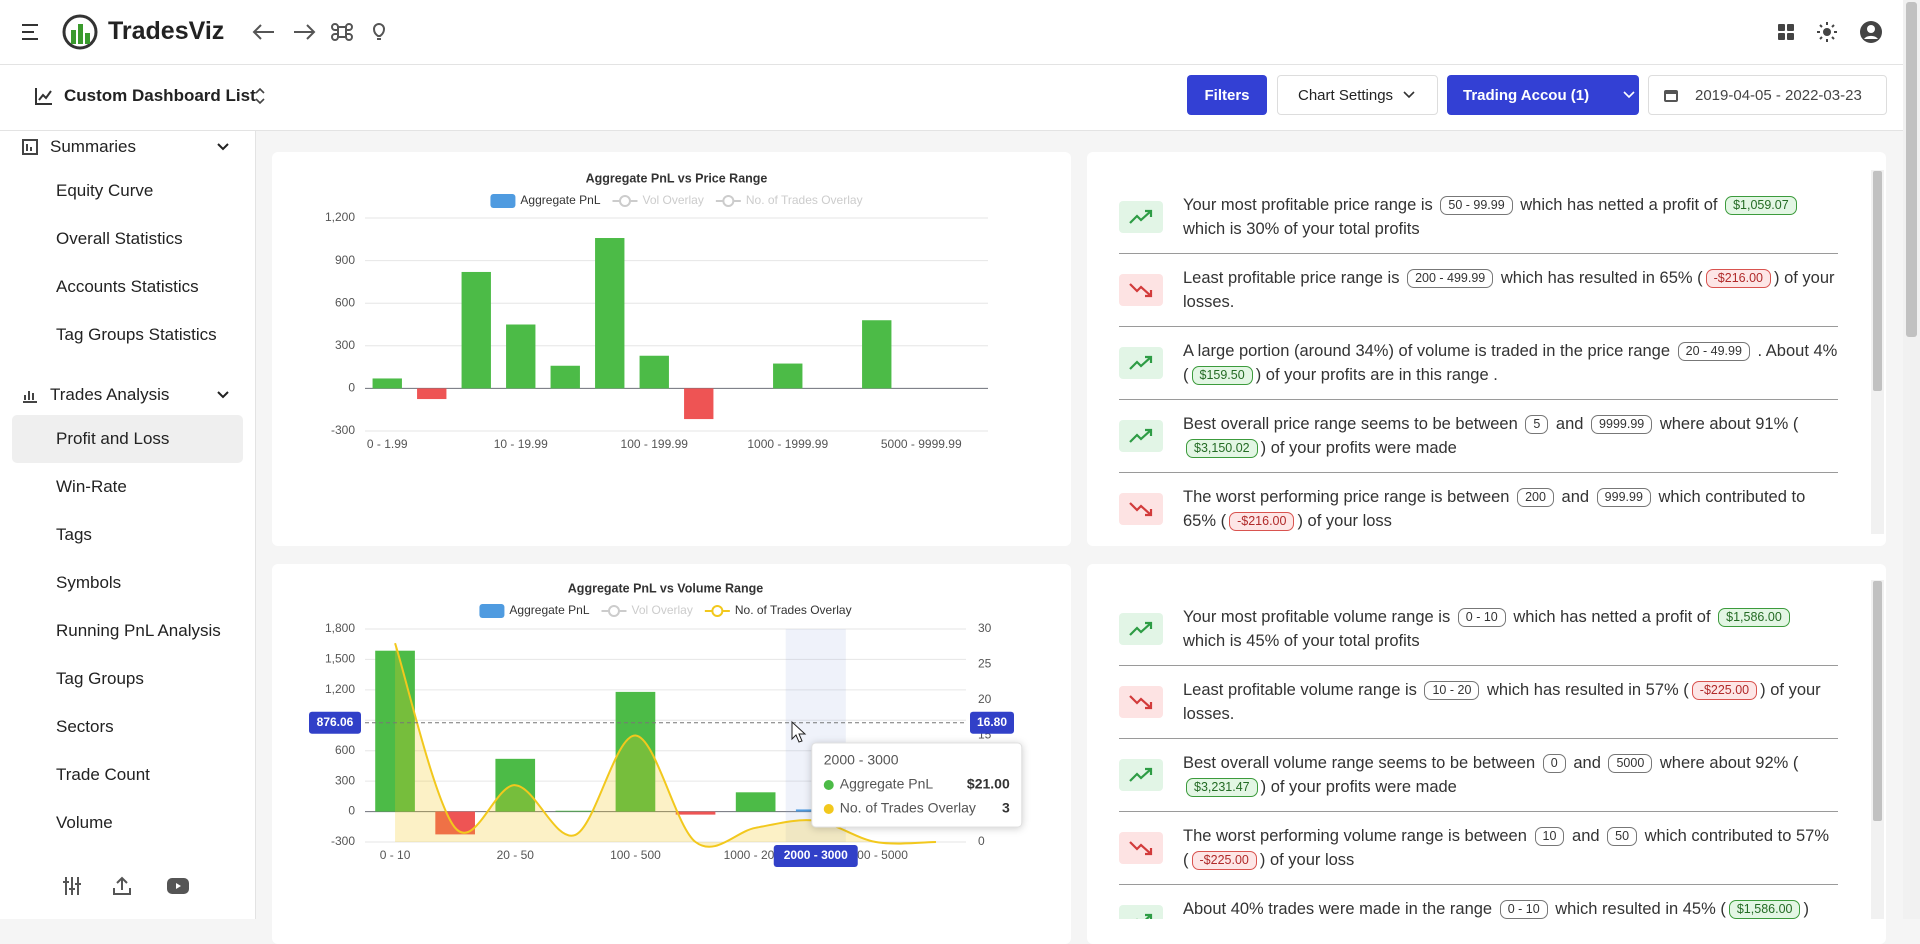 Image resolution: width=1920 pixels, height=944 pixels. I want to click on page-scrollbar, so click(1911, 459).